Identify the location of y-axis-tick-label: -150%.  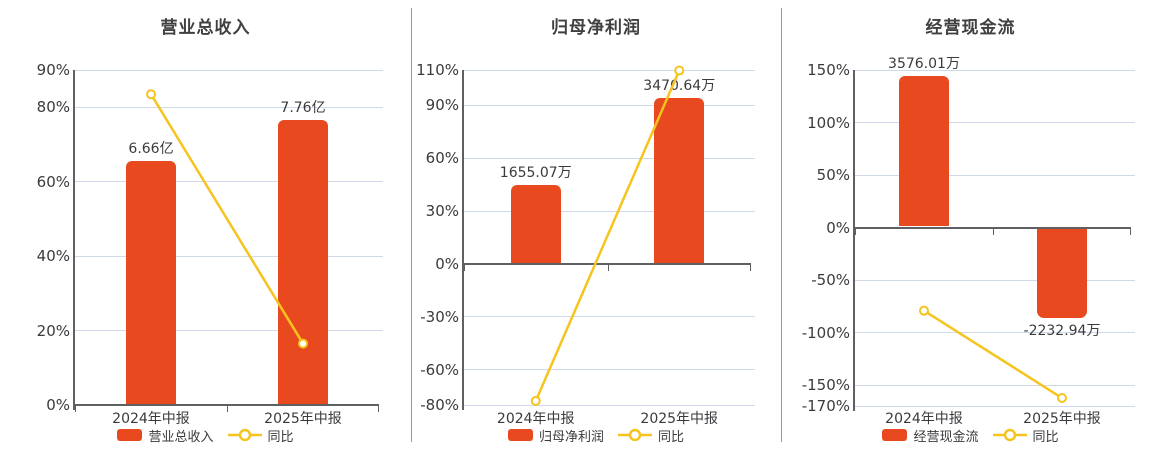
(825, 385).